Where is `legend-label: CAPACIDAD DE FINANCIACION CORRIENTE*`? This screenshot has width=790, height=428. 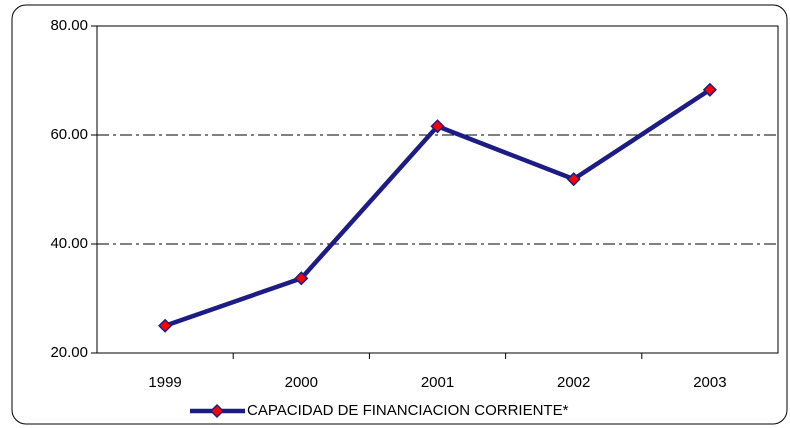 legend-label: CAPACIDAD DE FINANCIACION CORRIENTE* is located at coordinates (408, 410).